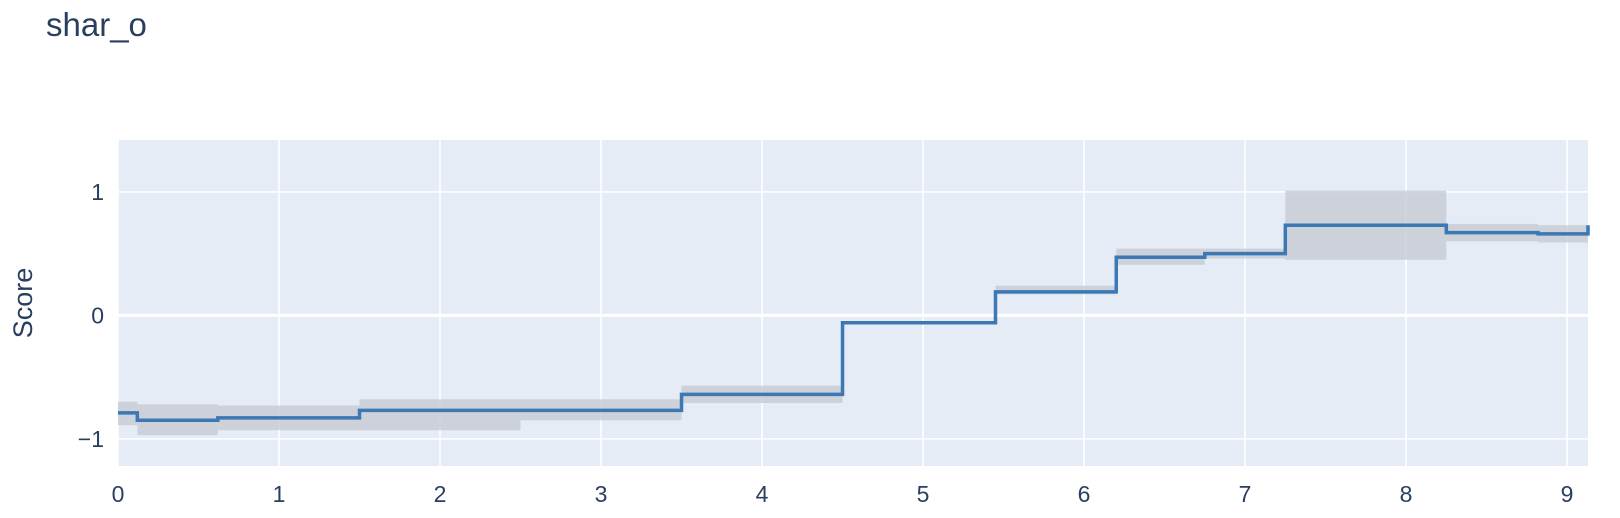 This screenshot has height=518, width=1620. Describe the element at coordinates (762, 494) in the screenshot. I see `x-tick-label: 4` at that location.